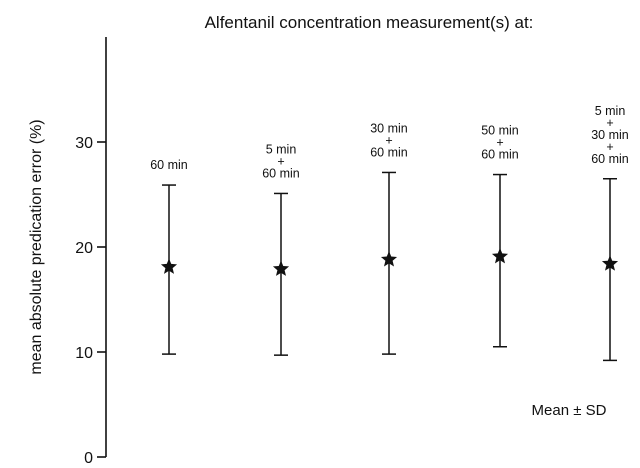  Describe the element at coordinates (610, 233) in the screenshot. I see `error-bar-group: 5 min+30 min+60 min` at that location.